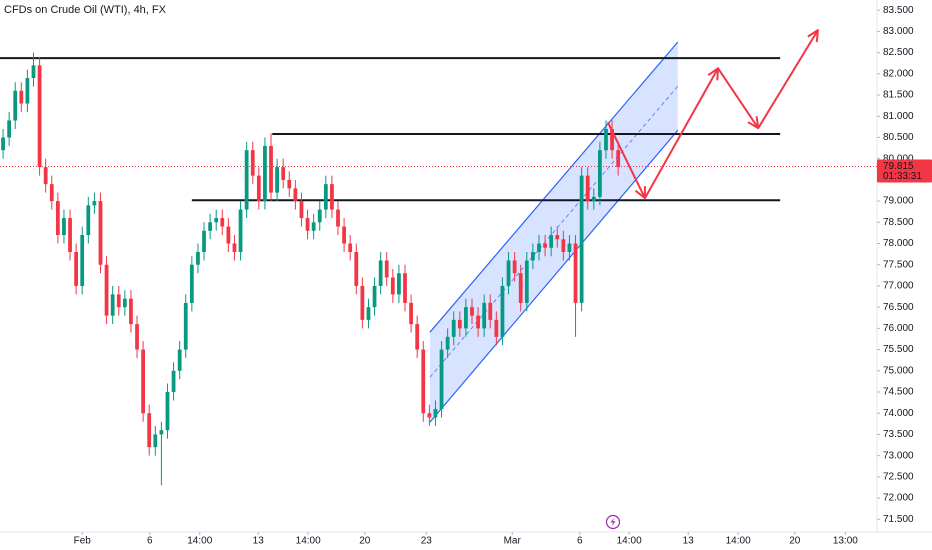  What do you see at coordinates (898, 307) in the screenshot?
I see `y-tick-label: 76.500` at bounding box center [898, 307].